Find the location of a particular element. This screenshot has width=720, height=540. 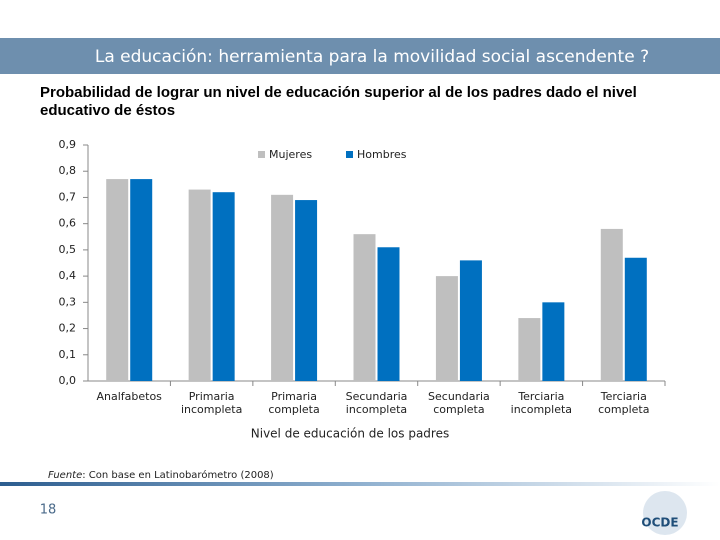

x-tick-label: Primaria completa is located at coordinates (294, 403).